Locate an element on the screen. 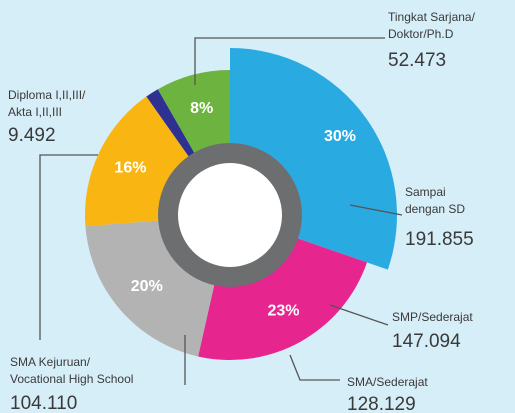 The image size is (515, 413). category-label: Sampai is located at coordinates (425, 192).